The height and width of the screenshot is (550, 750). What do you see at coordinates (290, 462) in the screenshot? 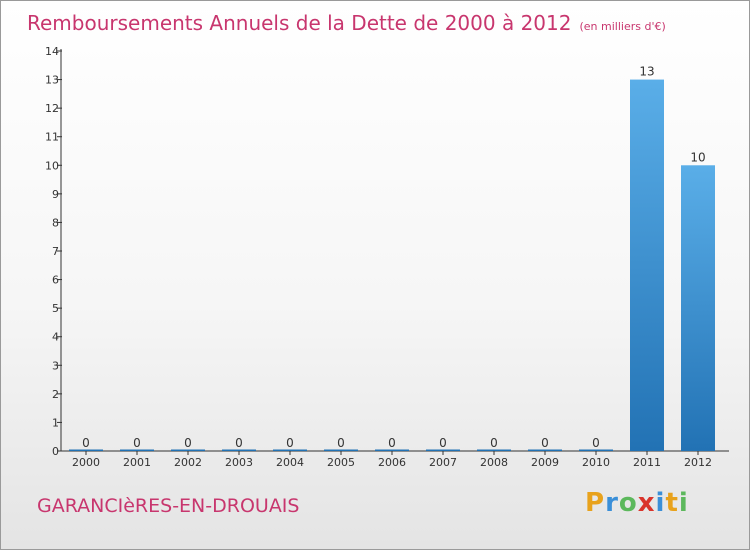
I see `x-tick-label: 2004` at bounding box center [290, 462].